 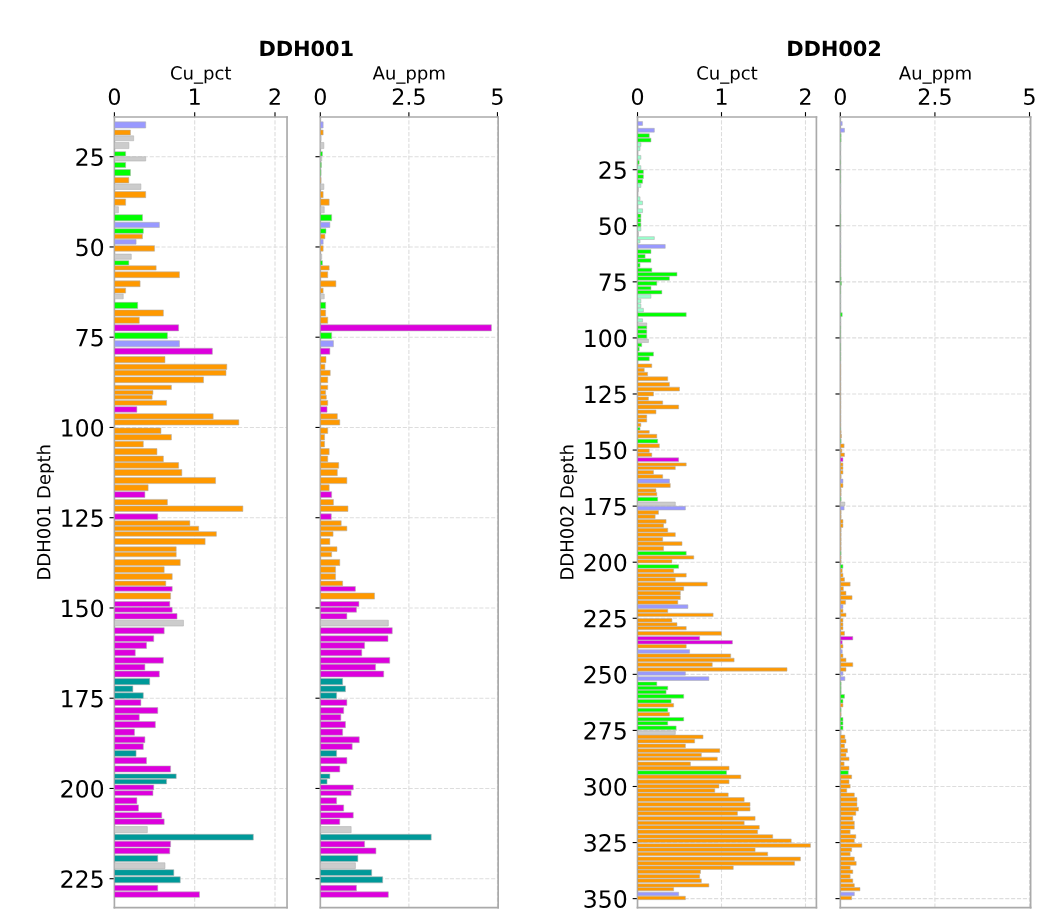 I want to click on chart-title: DDH001, so click(x=306, y=48).